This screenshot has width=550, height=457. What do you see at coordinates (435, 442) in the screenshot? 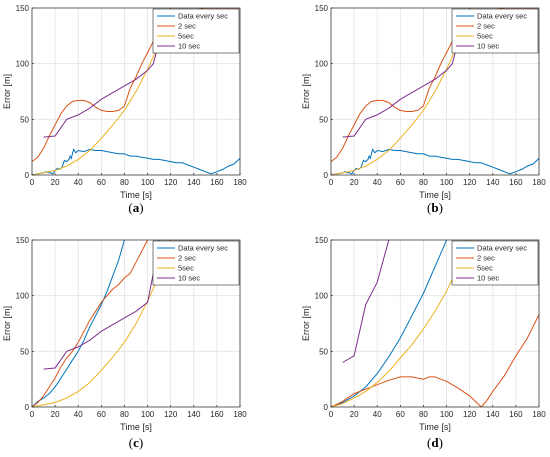
I see `panel-caption: (d)` at bounding box center [435, 442].